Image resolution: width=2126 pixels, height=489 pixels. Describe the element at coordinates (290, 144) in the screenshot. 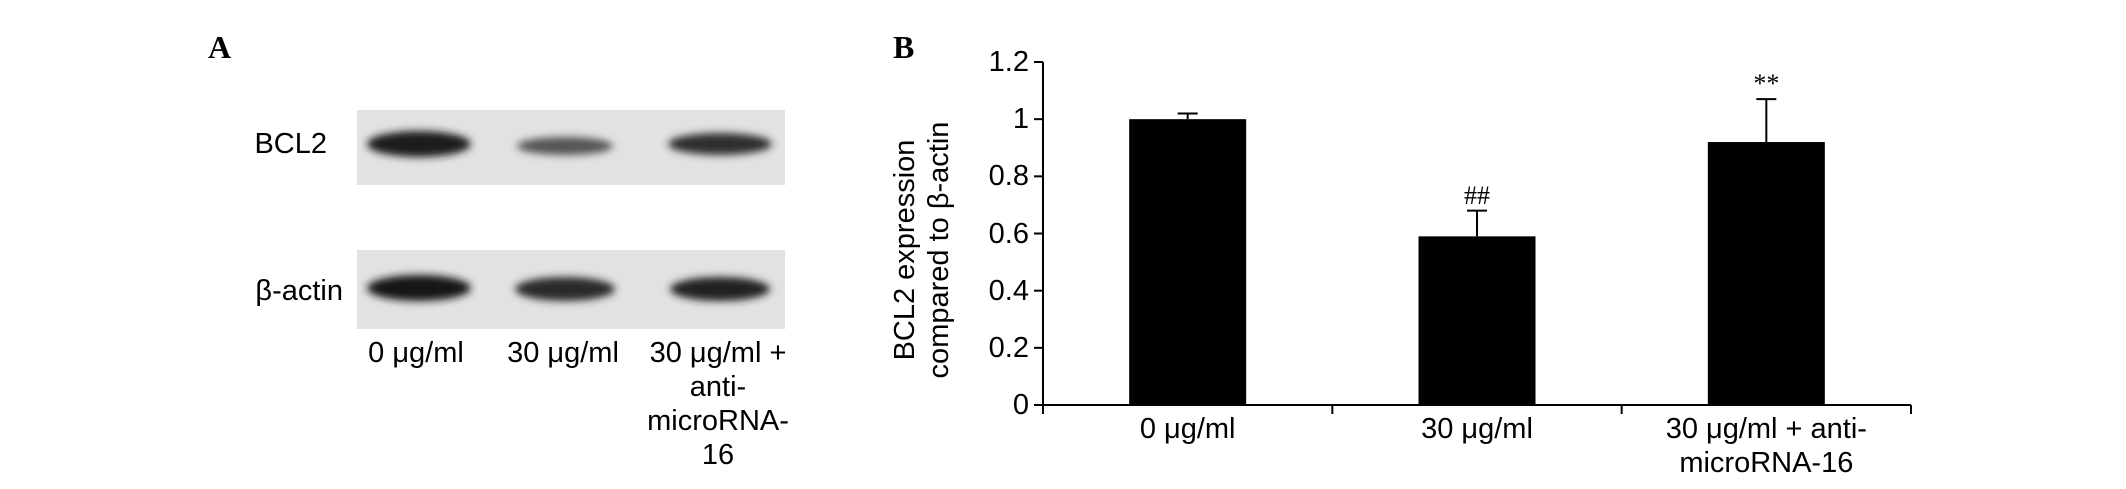

I see `row-label: BCL2` at that location.